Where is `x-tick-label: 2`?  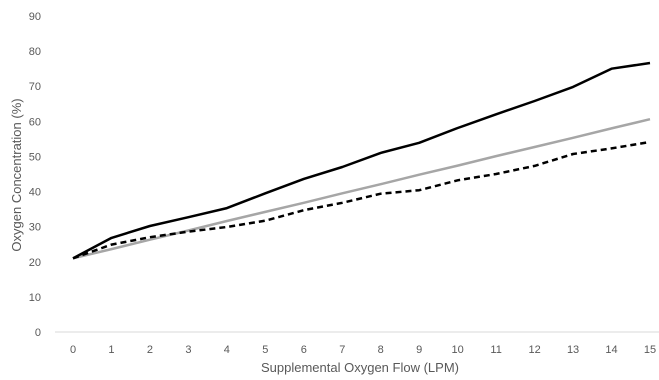
x-tick-label: 2 is located at coordinates (150, 350).